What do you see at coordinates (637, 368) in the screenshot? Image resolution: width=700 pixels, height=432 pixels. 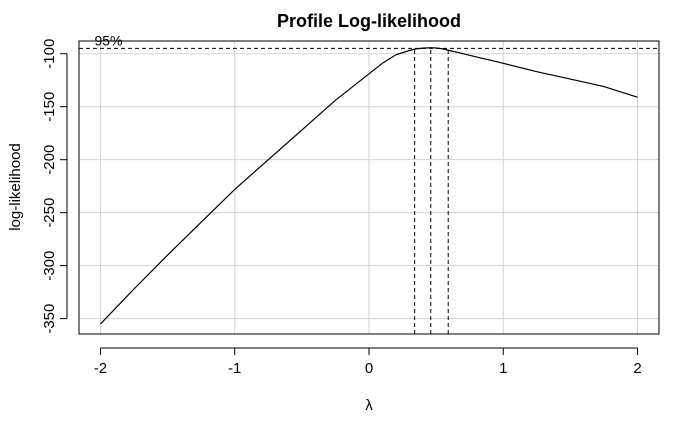 I see `x-tick-label: 2` at bounding box center [637, 368].